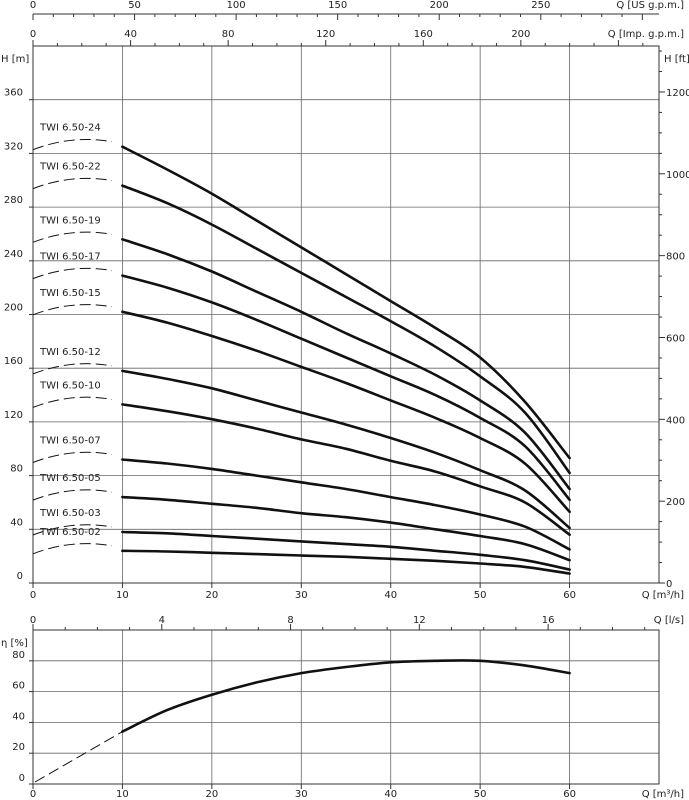  What do you see at coordinates (346, 696) in the screenshot?
I see `efficiency-curve` at bounding box center [346, 696].